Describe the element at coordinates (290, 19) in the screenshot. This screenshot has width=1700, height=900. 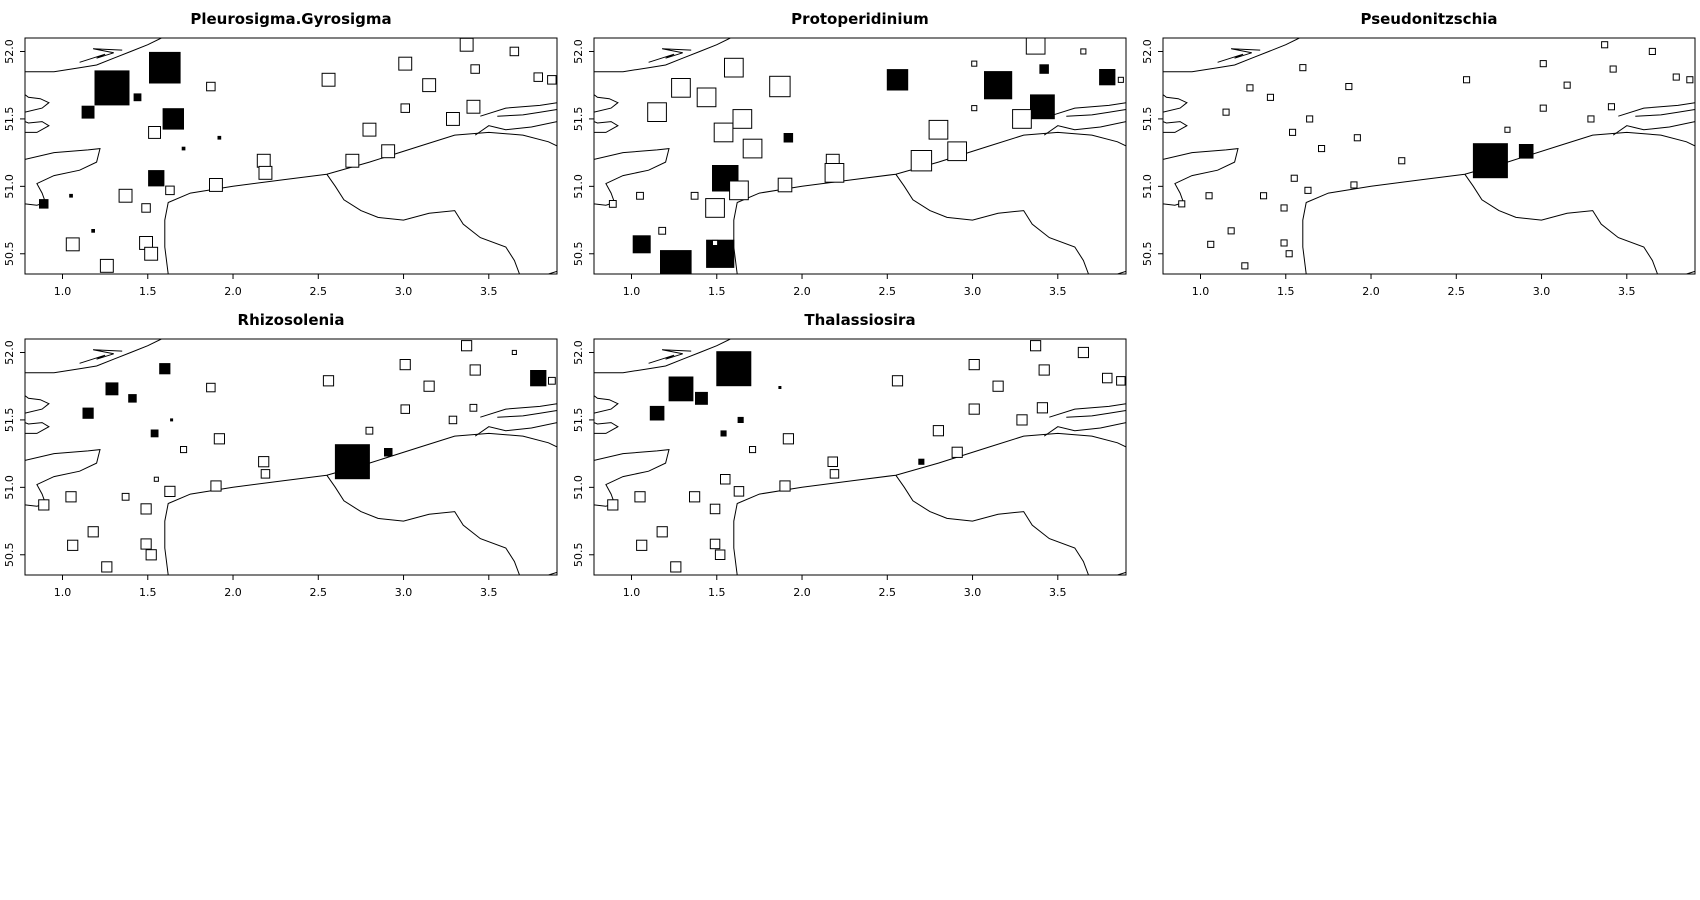
I see `panel-title: Pleurosigma.Gyrosigma` at that location.